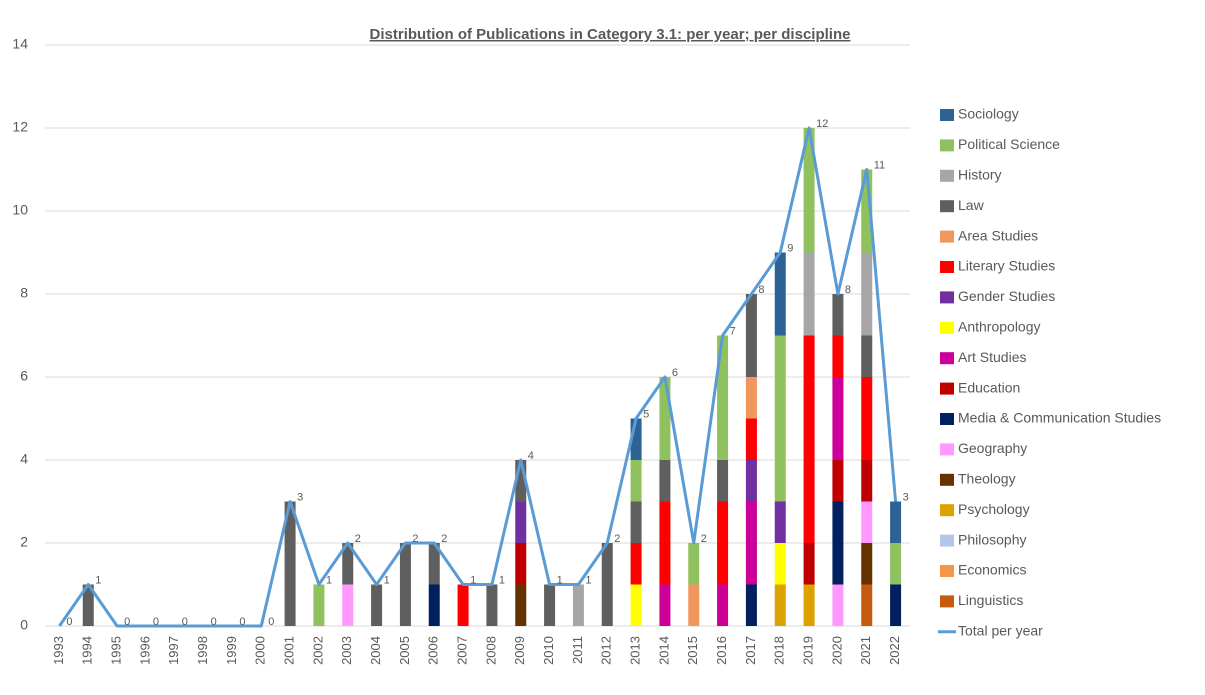  Describe the element at coordinates (989, 387) in the screenshot. I see `legend-label: Education` at that location.